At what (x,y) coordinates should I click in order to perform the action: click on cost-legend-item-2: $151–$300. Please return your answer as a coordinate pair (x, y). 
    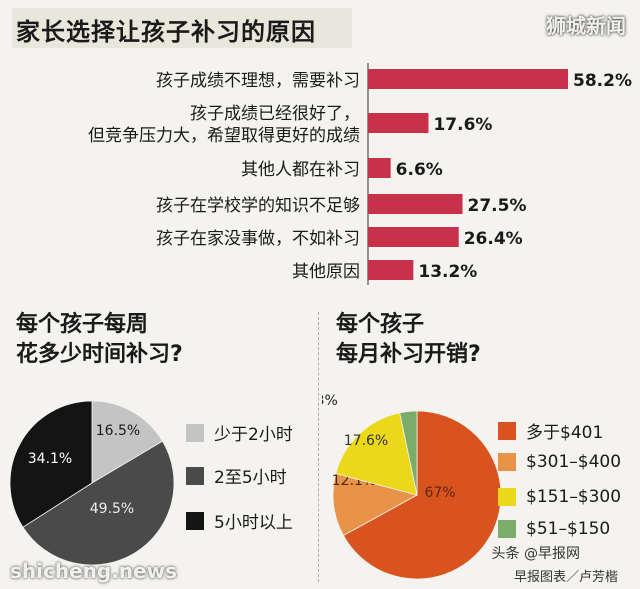
    Looking at the image, I should click on (559, 497).